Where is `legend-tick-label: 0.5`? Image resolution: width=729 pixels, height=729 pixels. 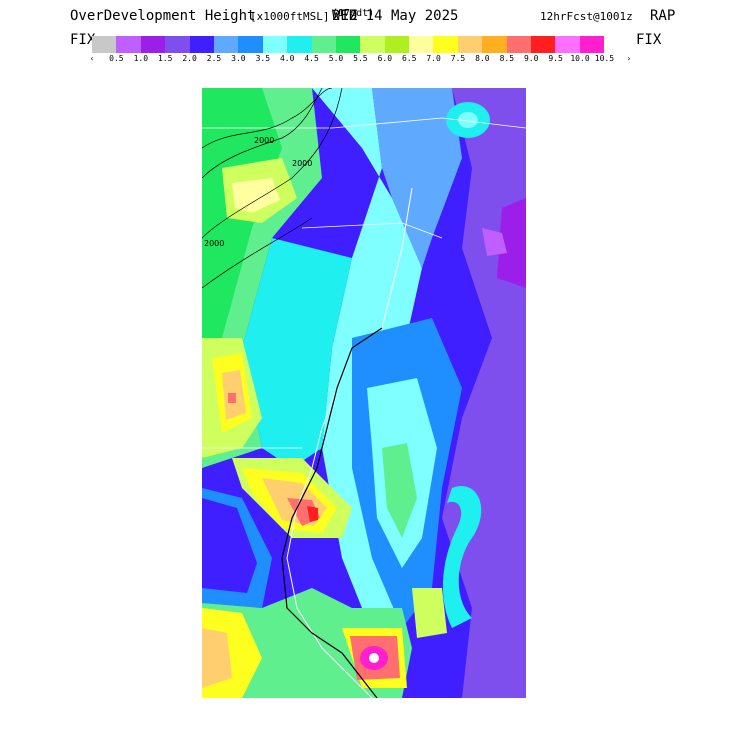 legend-tick-label: 0.5 is located at coordinates (116, 58).